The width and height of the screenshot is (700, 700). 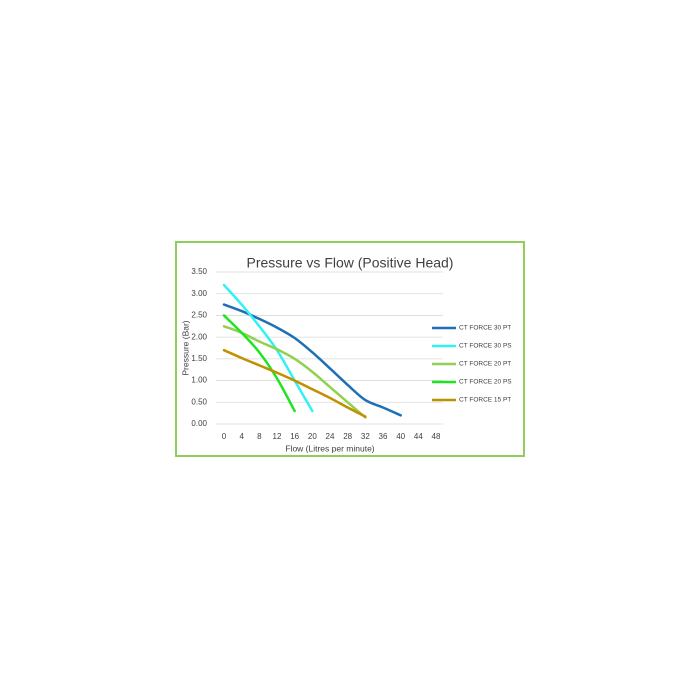 What do you see at coordinates (418, 436) in the screenshot?
I see `x-tick-label: 44` at bounding box center [418, 436].